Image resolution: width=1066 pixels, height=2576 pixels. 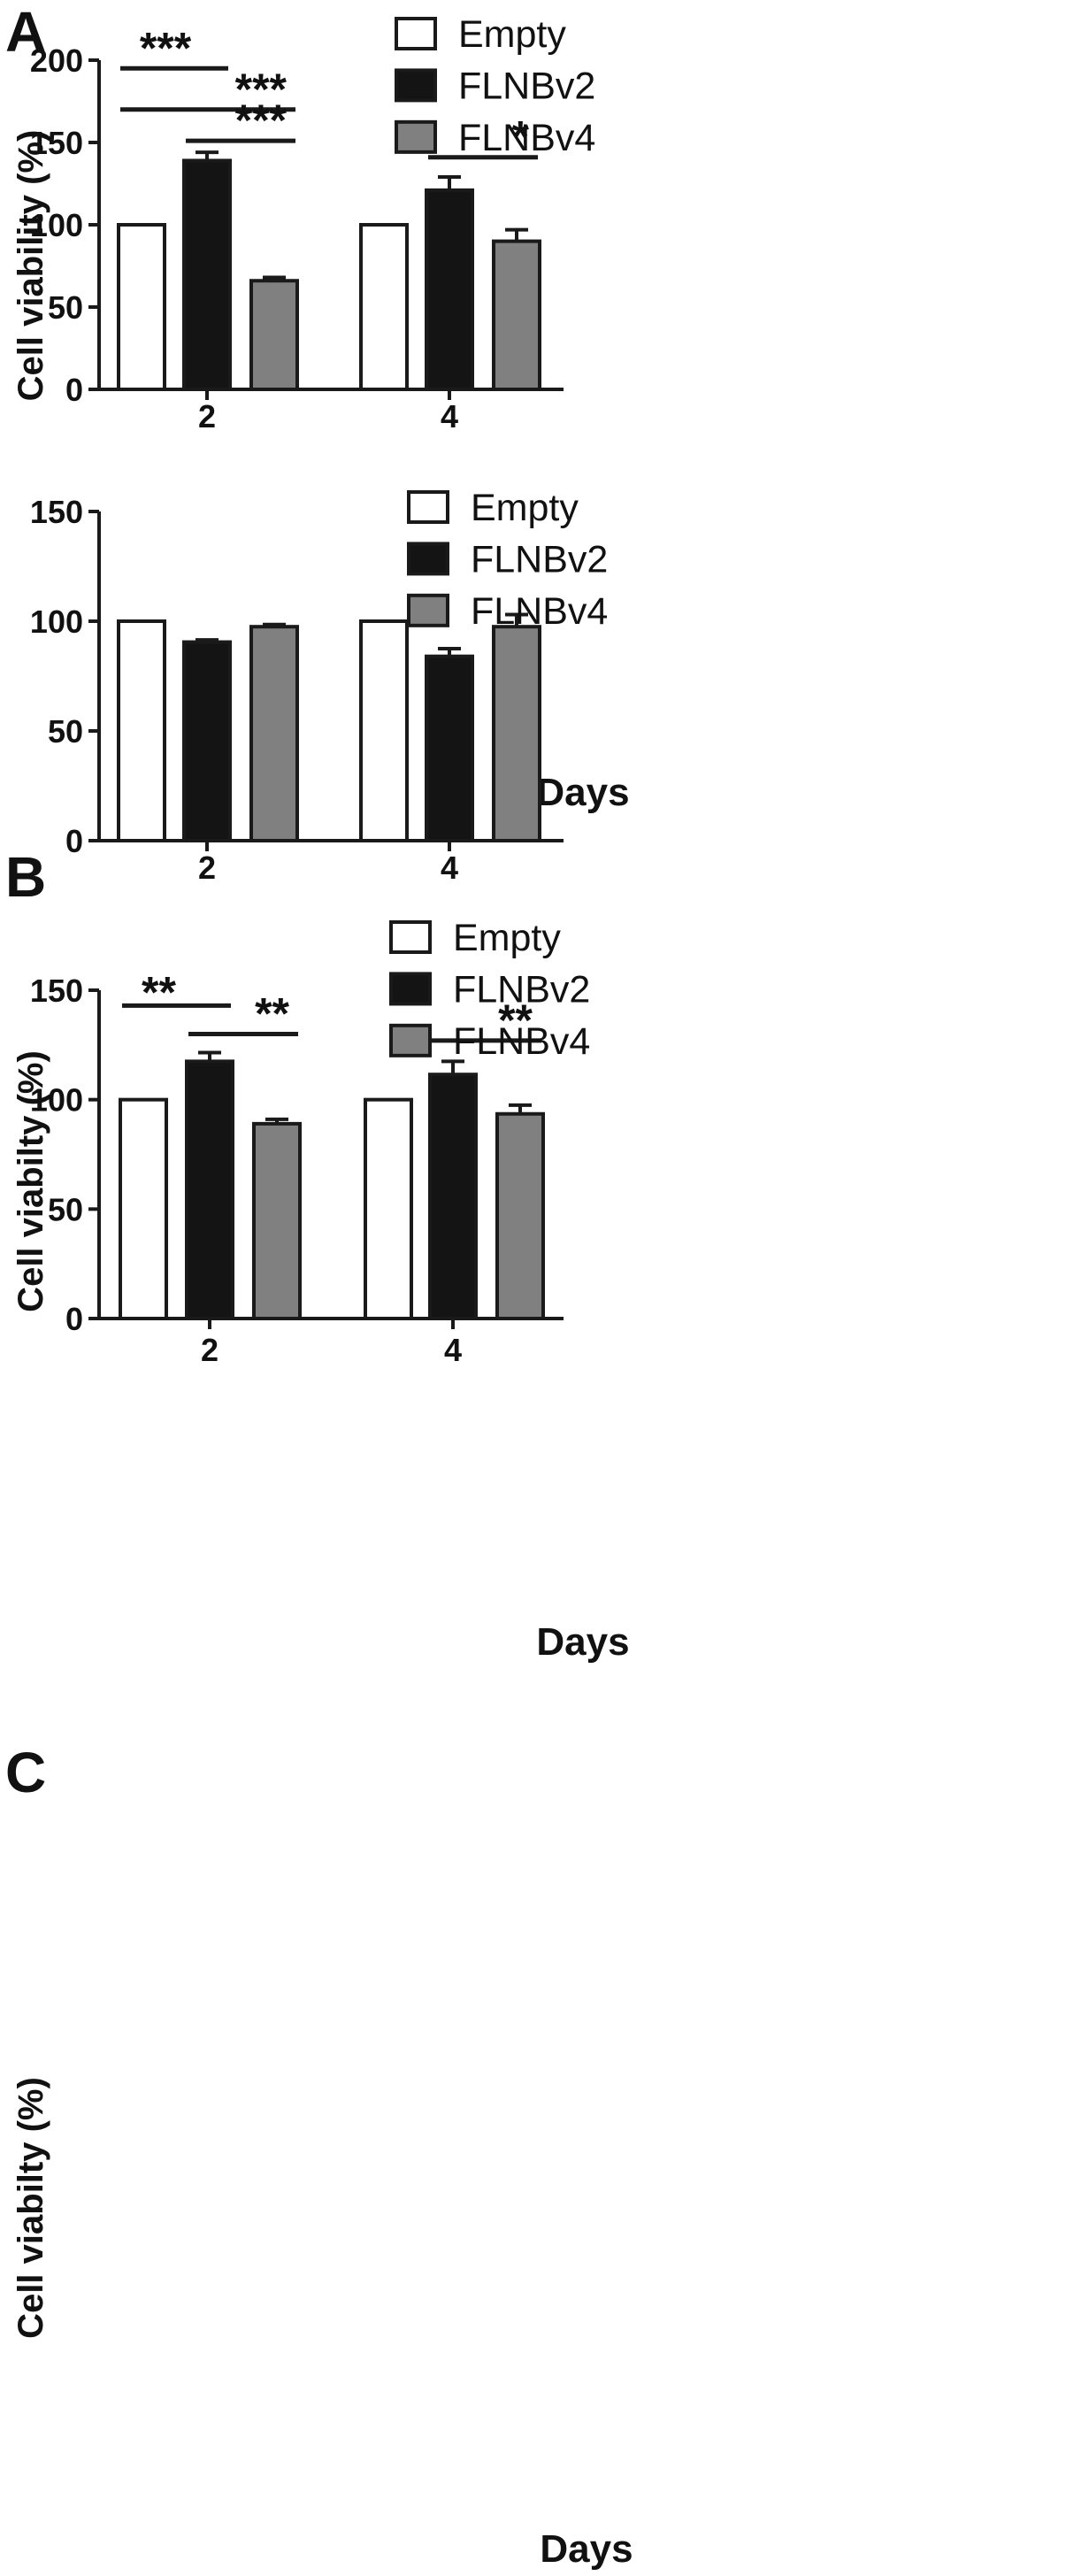 What do you see at coordinates (25, 32) in the screenshot?
I see `panel-letter-a: A` at bounding box center [25, 32].